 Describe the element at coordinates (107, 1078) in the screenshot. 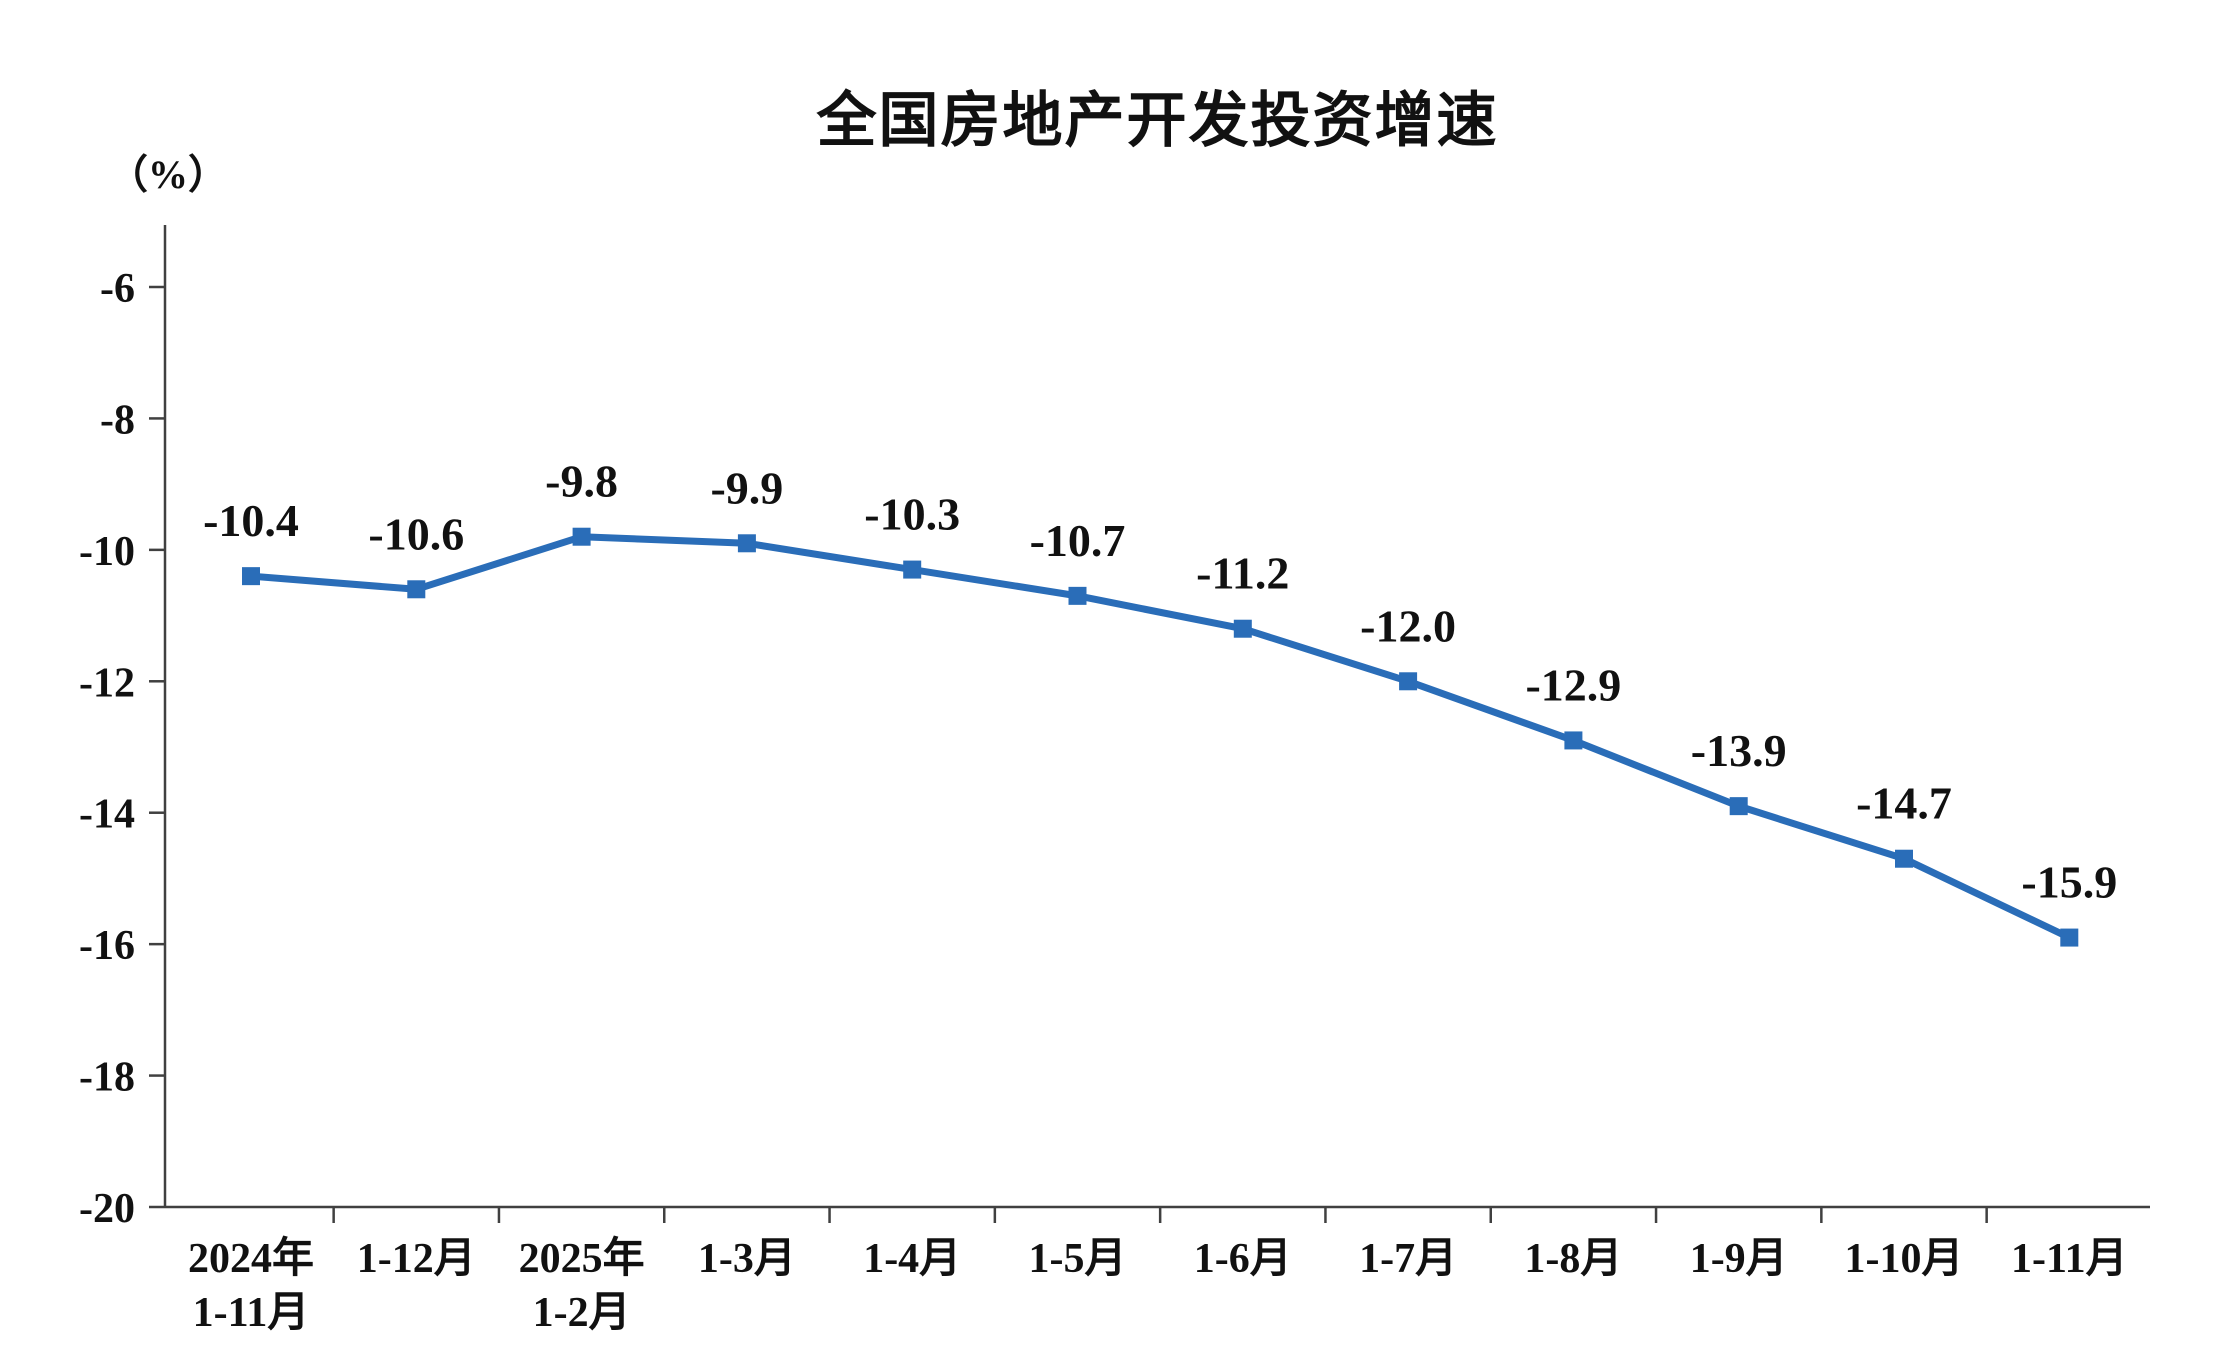

I see `y-tick-label: -18` at that location.